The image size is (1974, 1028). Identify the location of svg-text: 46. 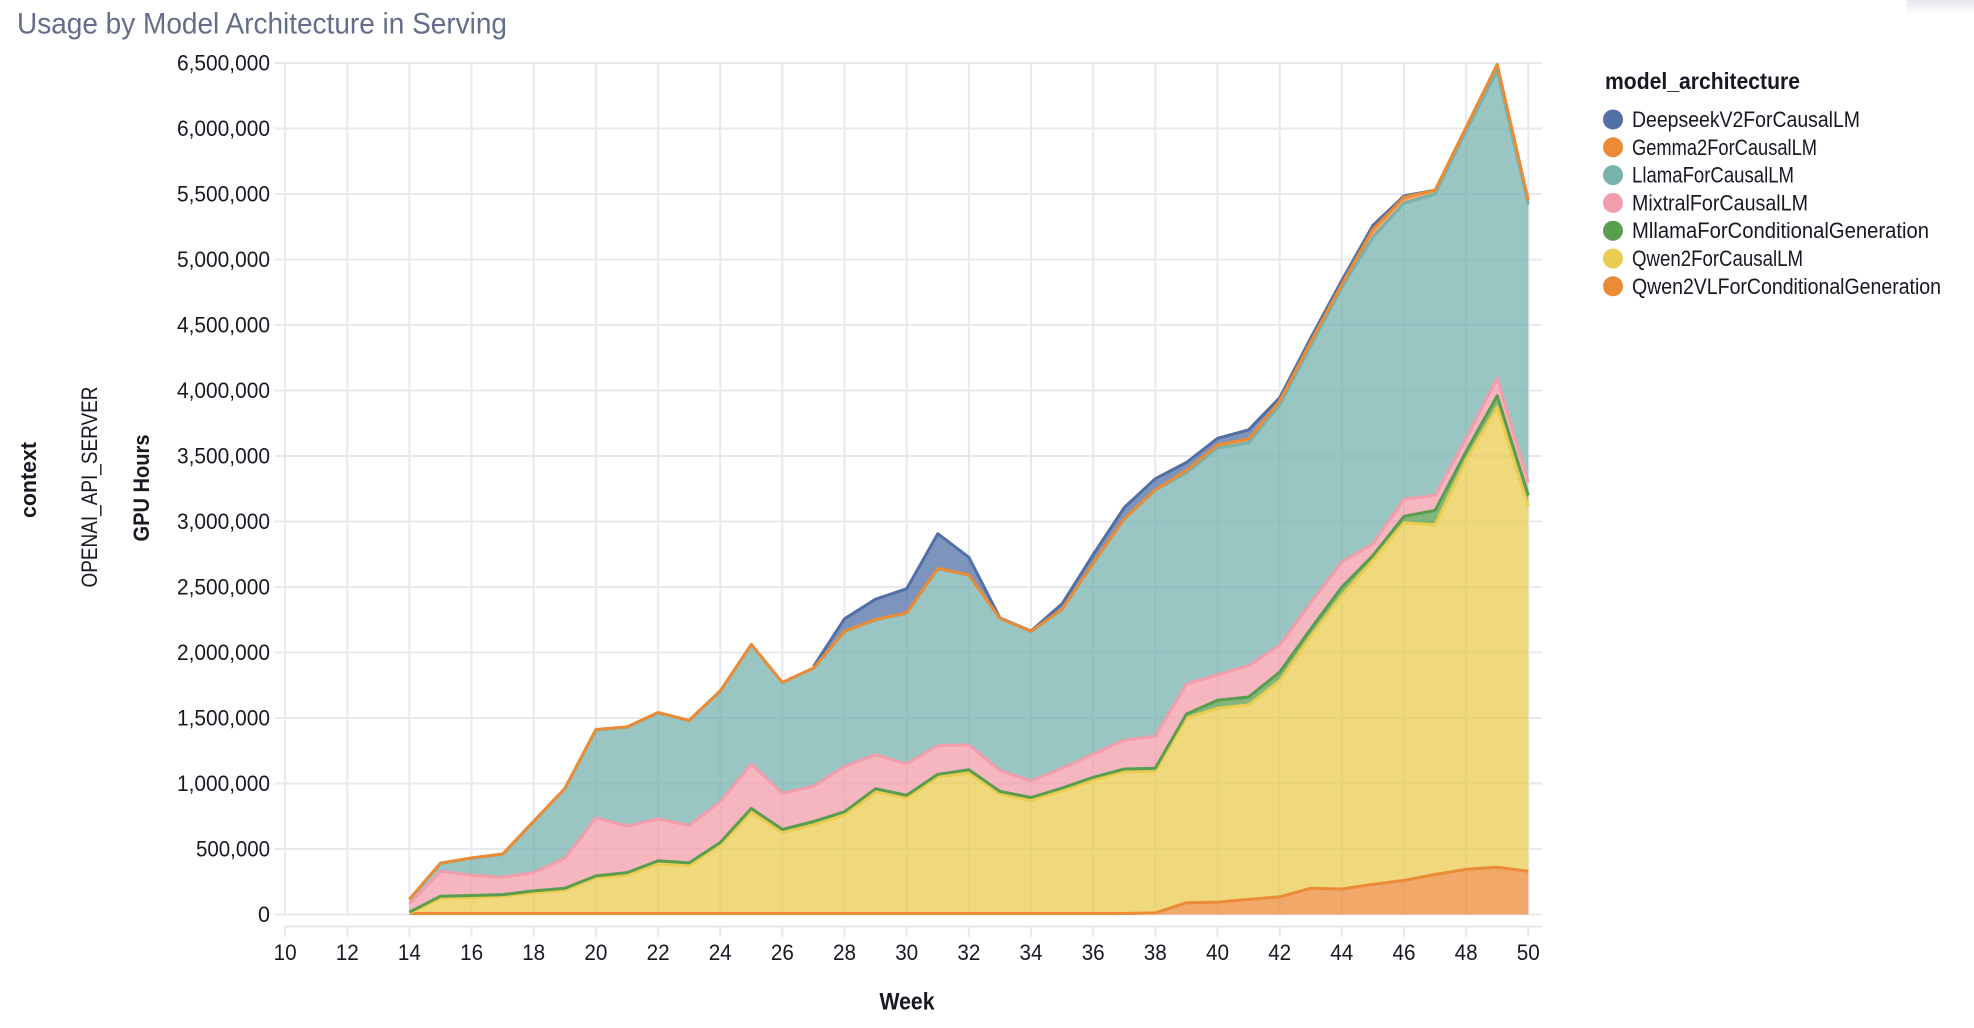
(1404, 952).